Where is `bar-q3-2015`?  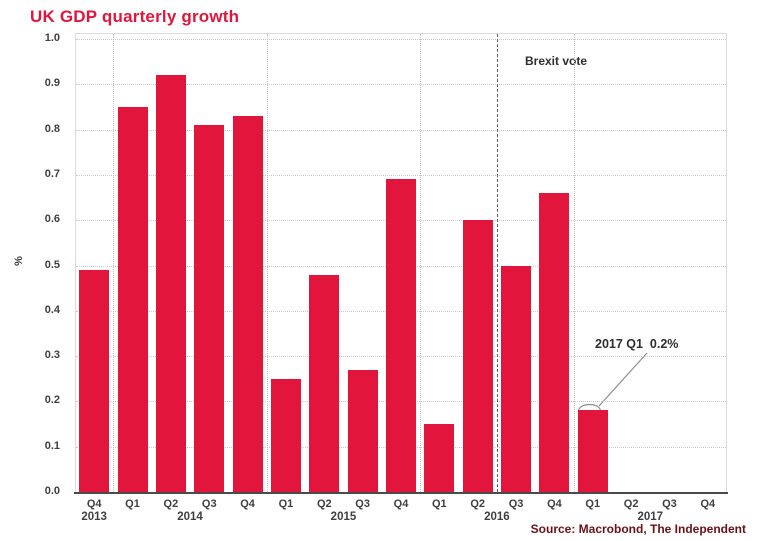 bar-q3-2015 is located at coordinates (362, 430).